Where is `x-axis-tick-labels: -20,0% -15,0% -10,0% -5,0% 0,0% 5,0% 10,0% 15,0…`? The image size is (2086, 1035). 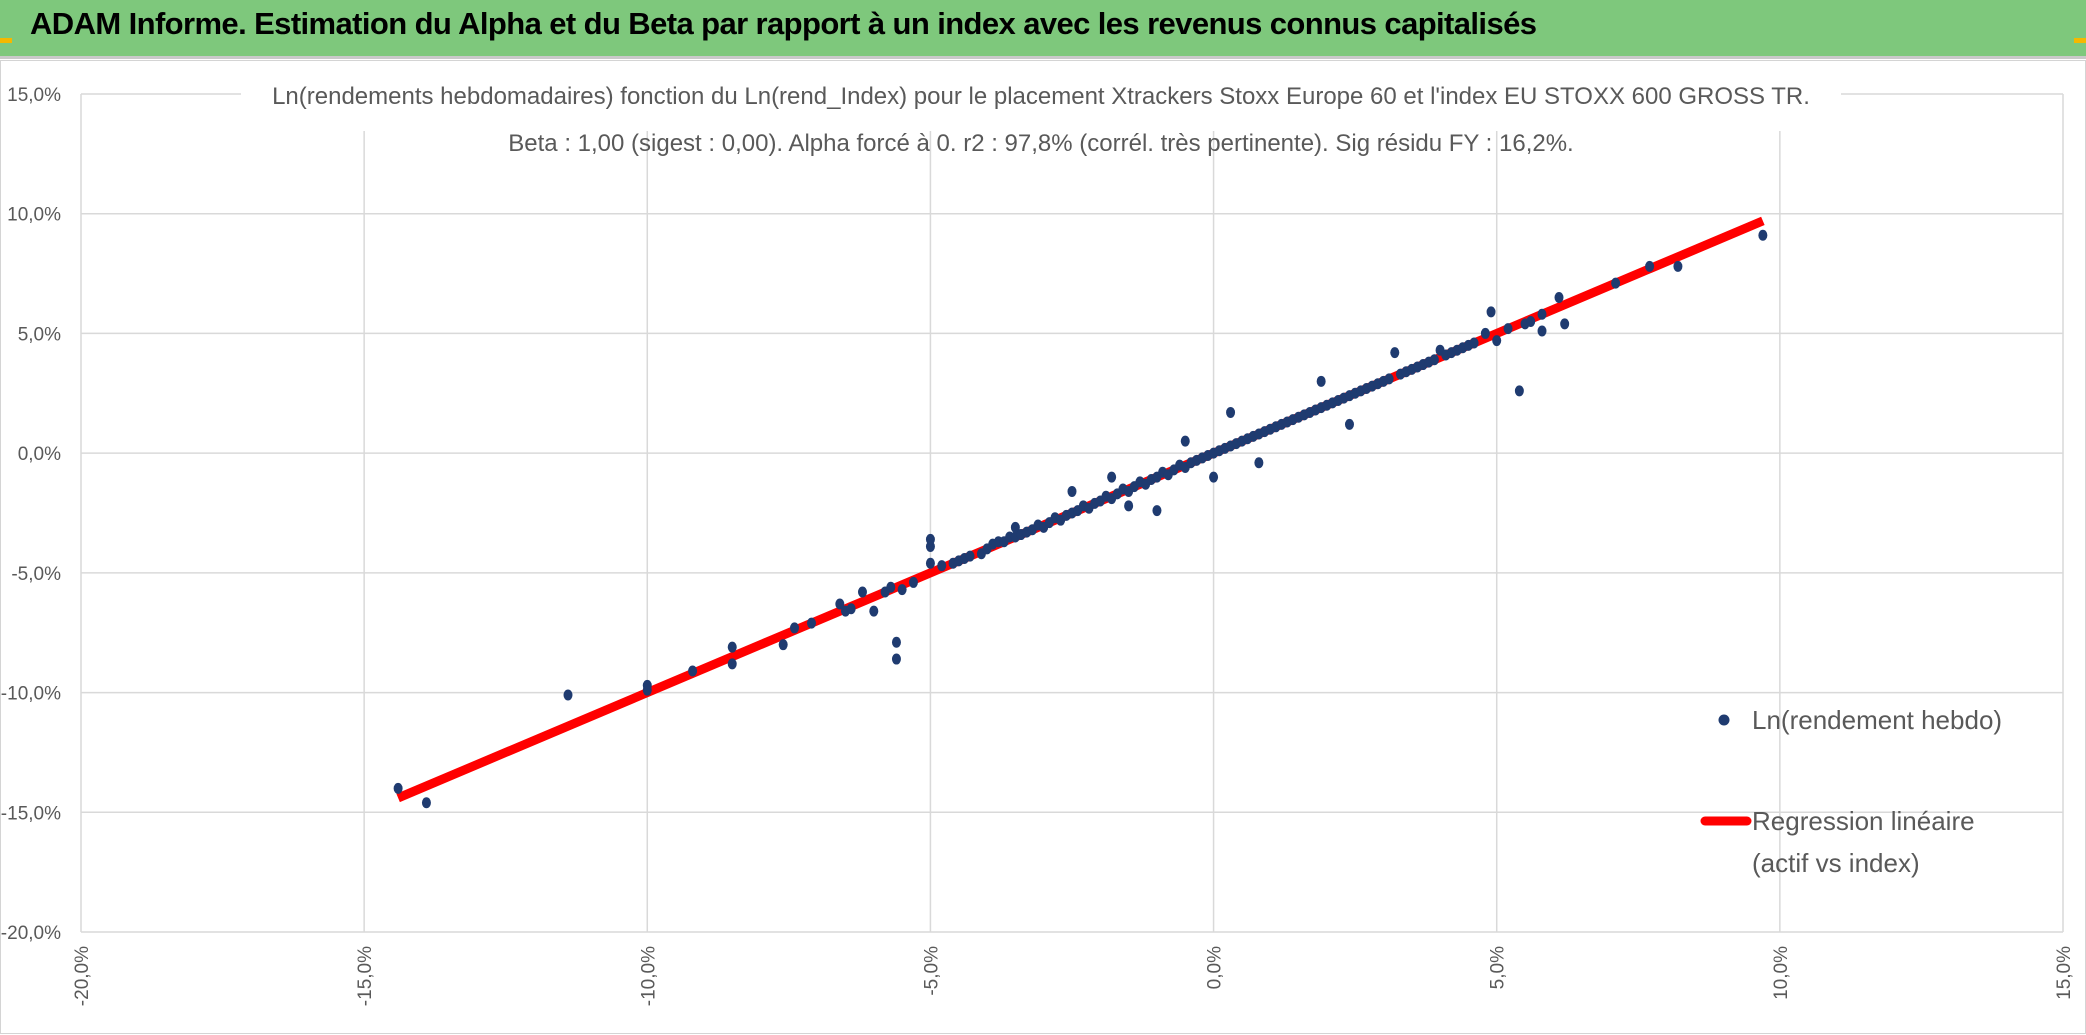 x-axis-tick-labels: -20,0% -15,0% -10,0% -5,0% 0,0% 5,0% 10,0% 15,0… is located at coordinates (1073, 976).